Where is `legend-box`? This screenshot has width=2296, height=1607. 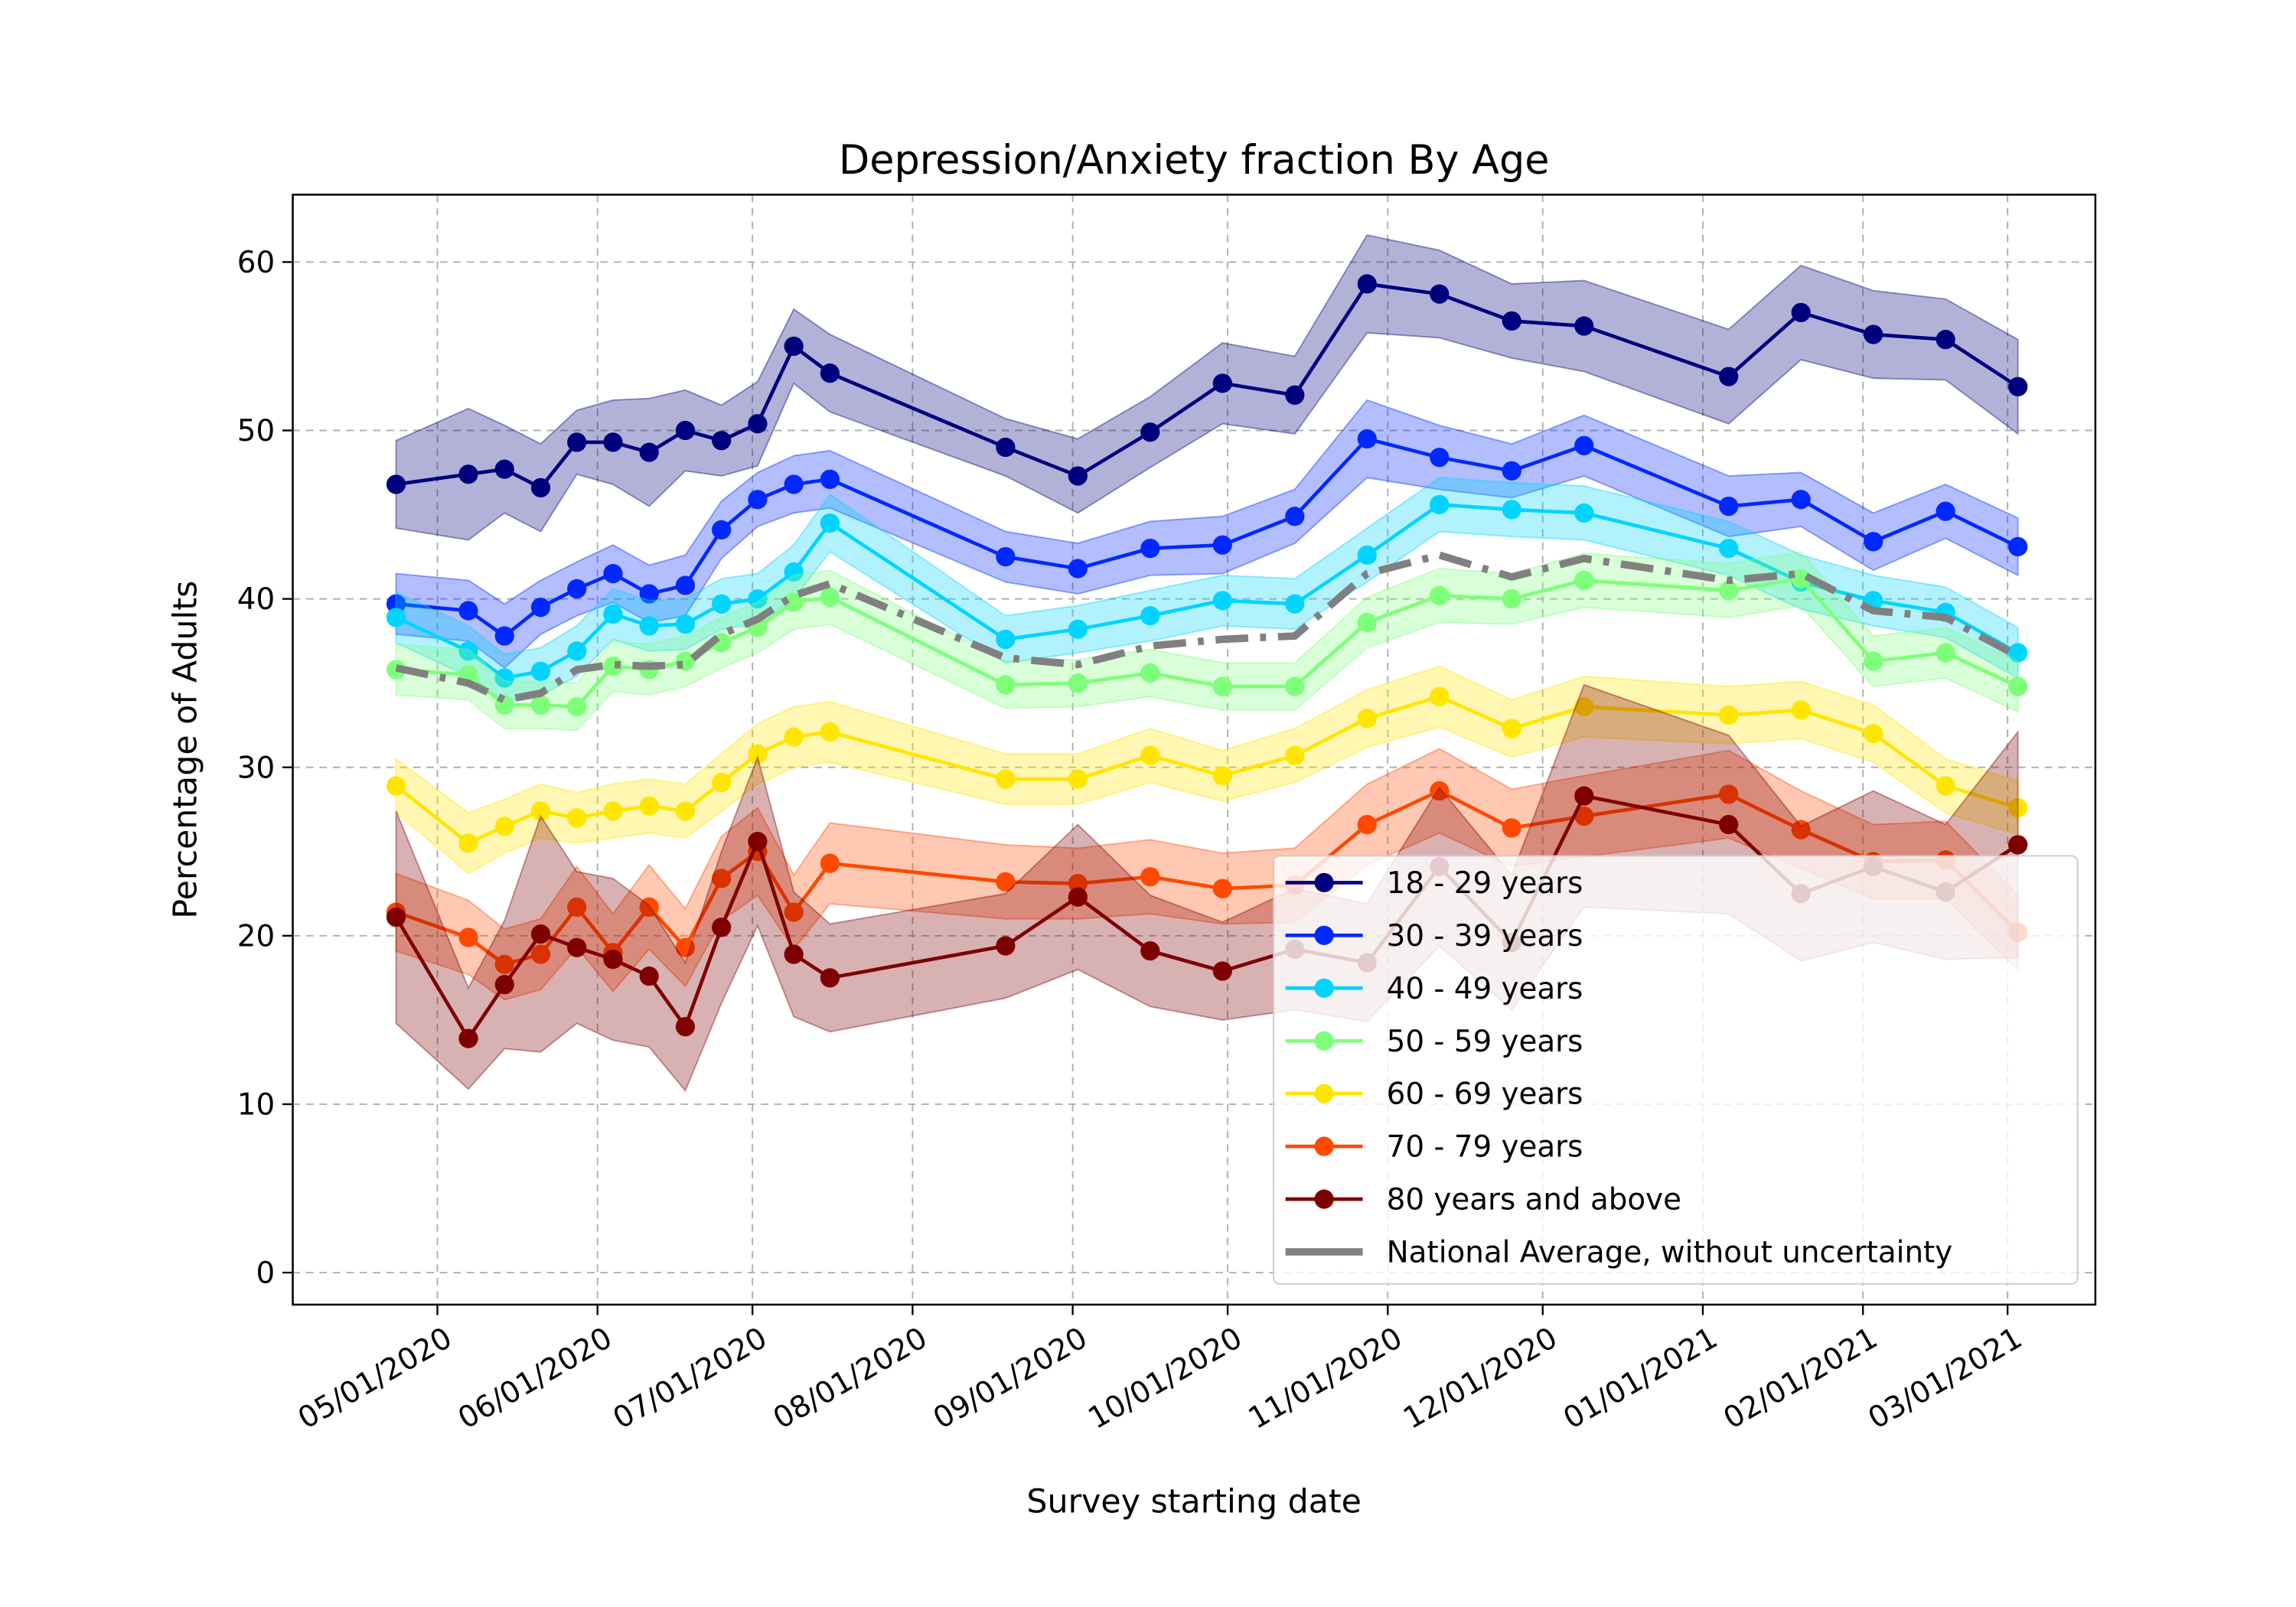 legend-box is located at coordinates (1676, 1070).